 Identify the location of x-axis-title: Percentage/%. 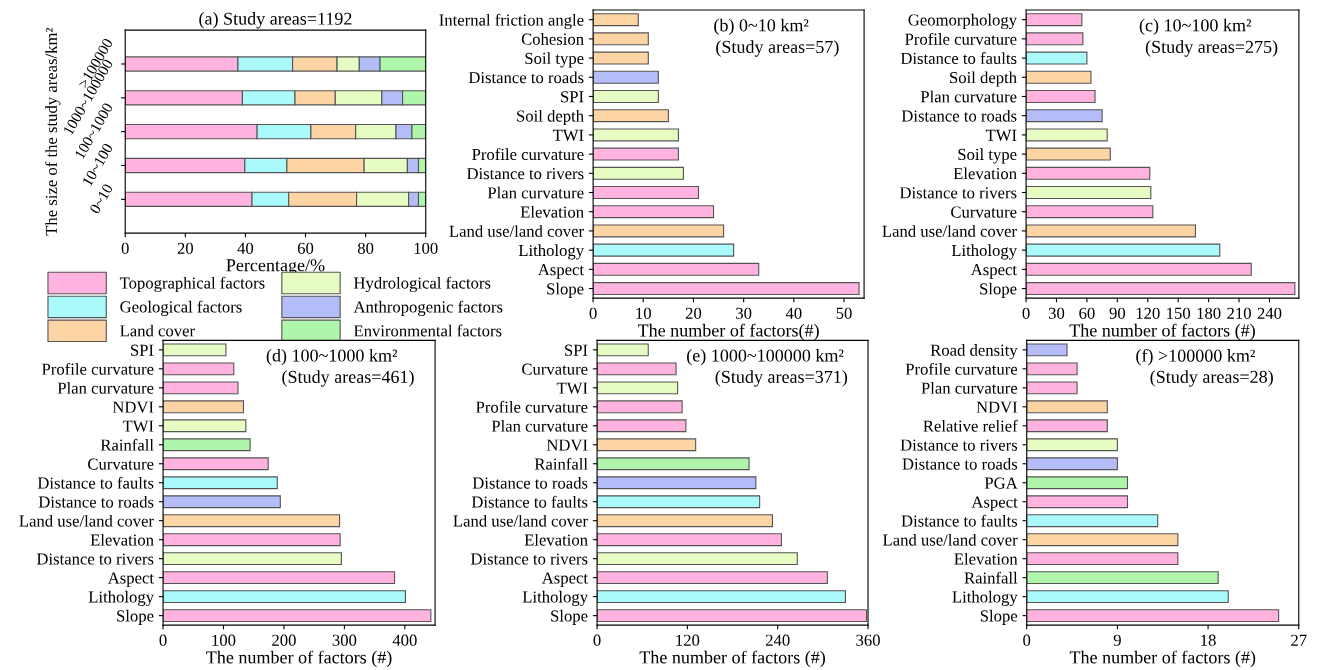
(275, 267).